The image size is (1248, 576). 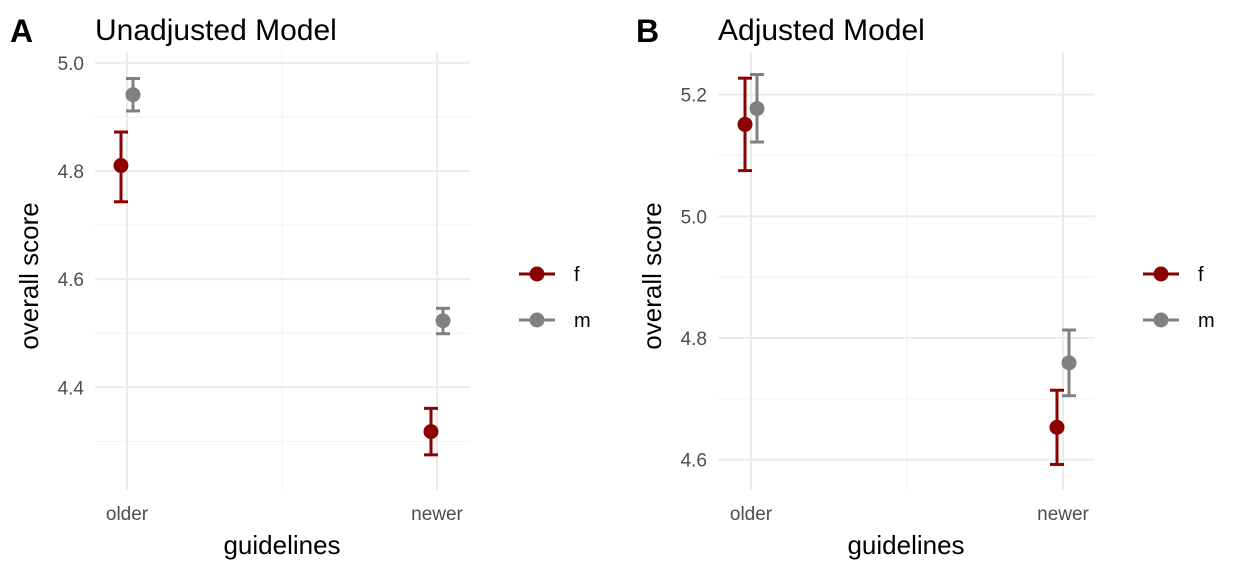 What do you see at coordinates (437, 514) in the screenshot?
I see `panel-a-x-tick-label: newer` at bounding box center [437, 514].